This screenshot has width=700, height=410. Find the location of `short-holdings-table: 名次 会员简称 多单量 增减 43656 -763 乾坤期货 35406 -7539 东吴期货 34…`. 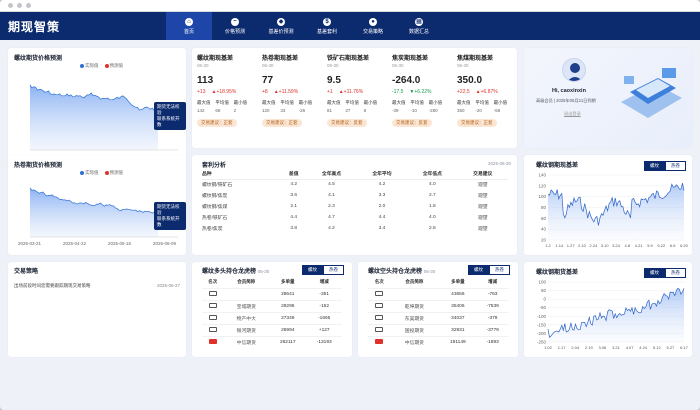

short-holdings-table: 名次 会员简称 多单量 增减 43656 -763 乾坤期货 35406 -7539 东吴期货 34… is located at coordinates (438, 311).